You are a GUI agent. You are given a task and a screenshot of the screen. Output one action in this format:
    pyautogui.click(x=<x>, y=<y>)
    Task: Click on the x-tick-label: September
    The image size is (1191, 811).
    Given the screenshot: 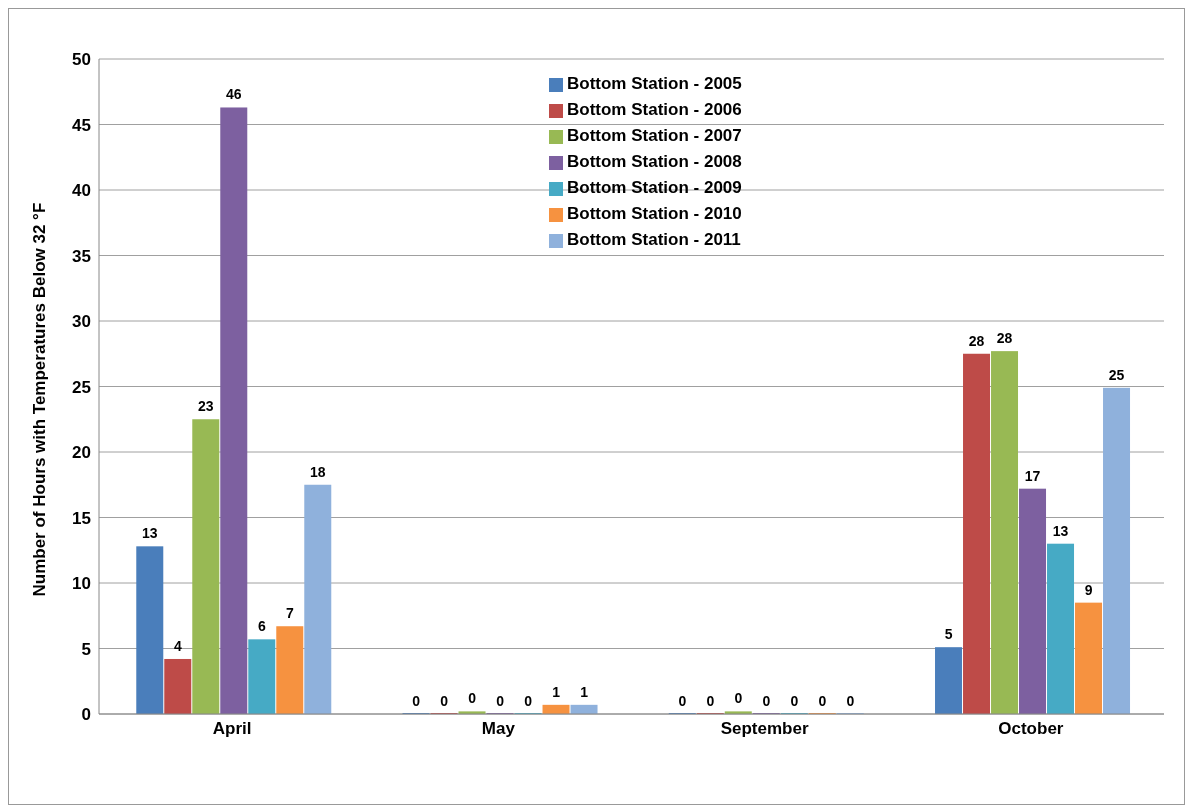 What is the action you would take?
    pyautogui.click(x=764, y=729)
    